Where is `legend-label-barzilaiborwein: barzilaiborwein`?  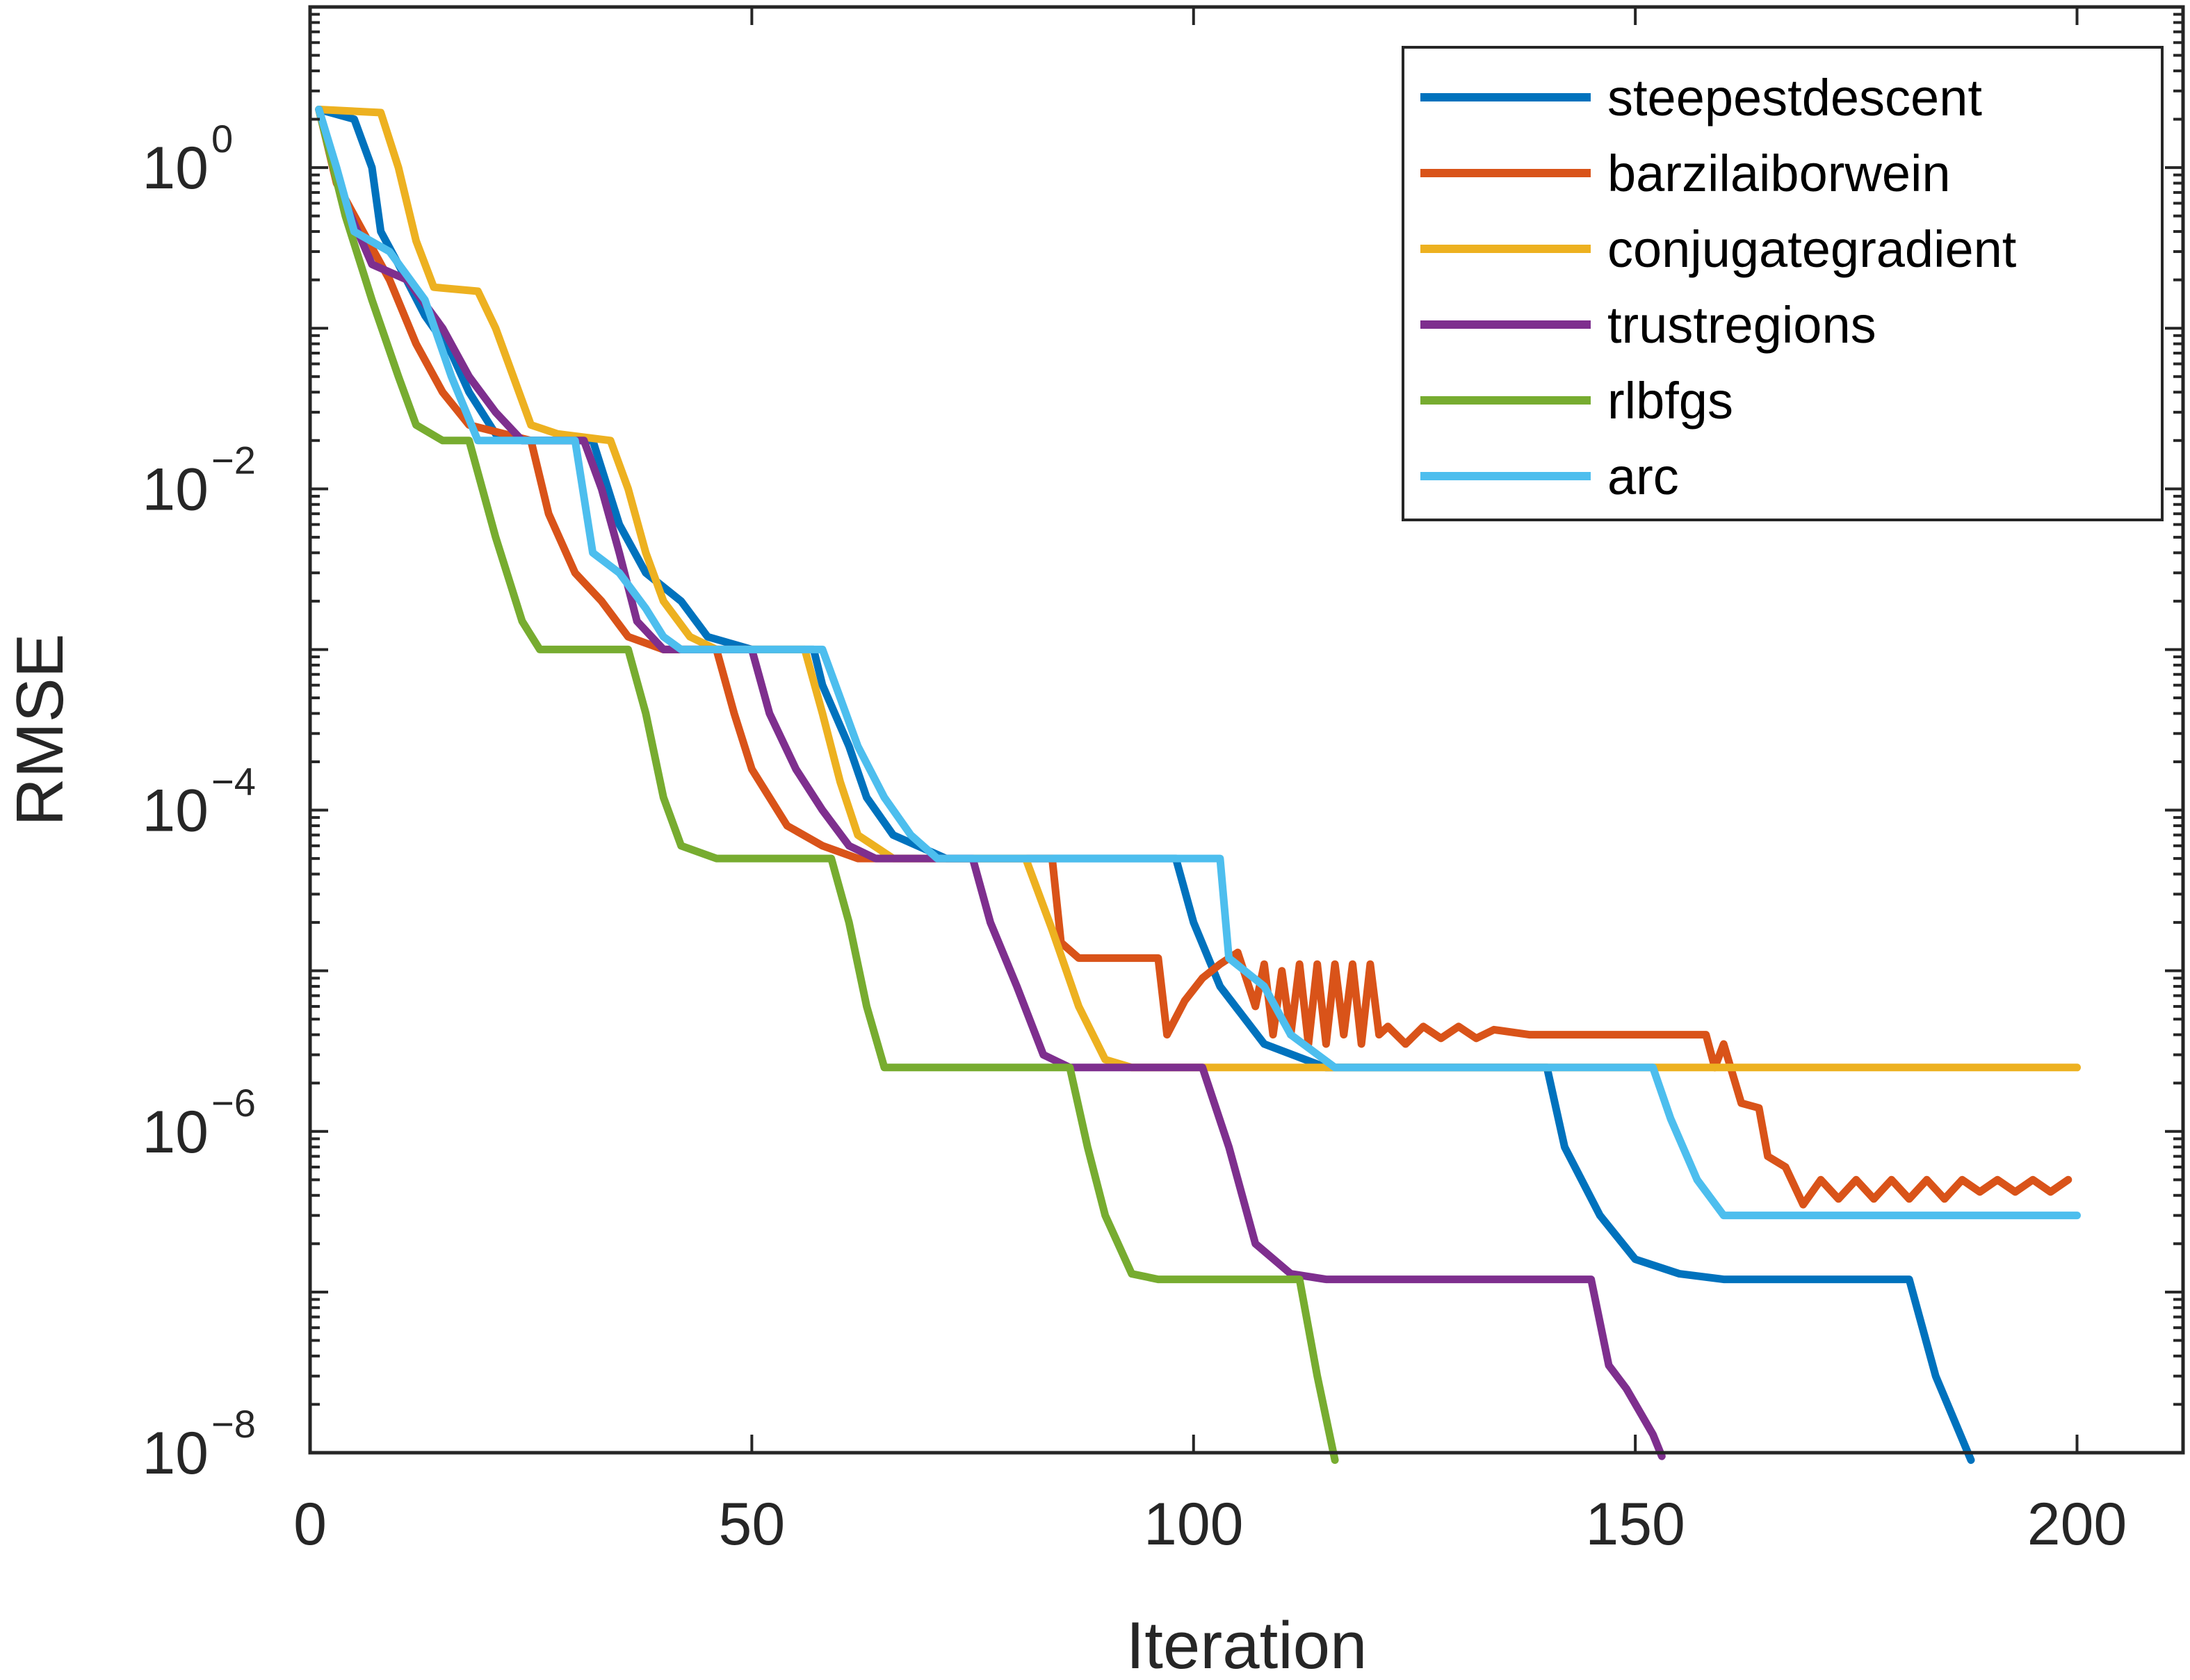
legend-label-barzilaiborwein: barzilaiborwein is located at coordinates (1779, 174).